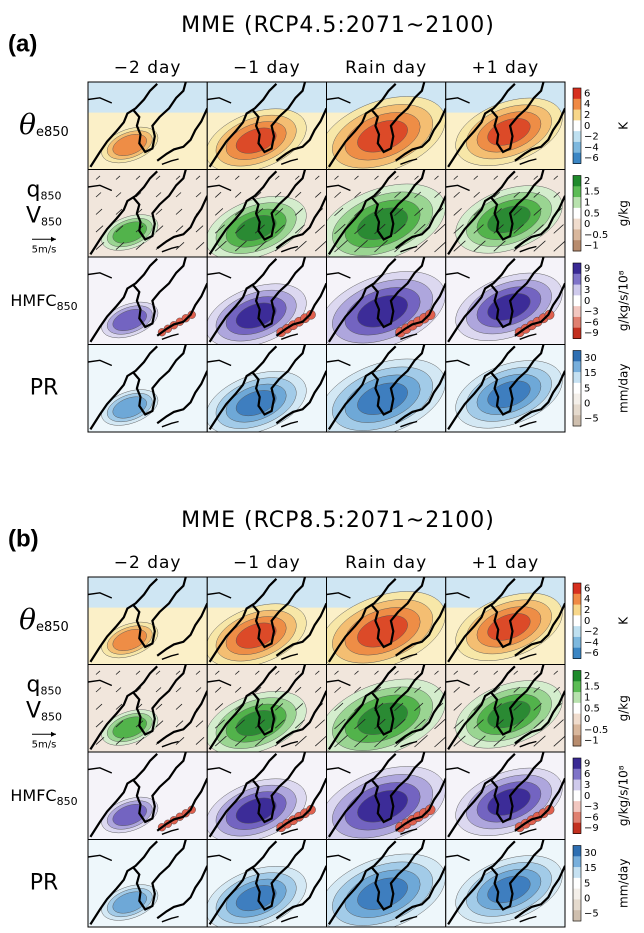  Describe the element at coordinates (33, 299) in the screenshot. I see `row-label-main: HMFC` at that location.